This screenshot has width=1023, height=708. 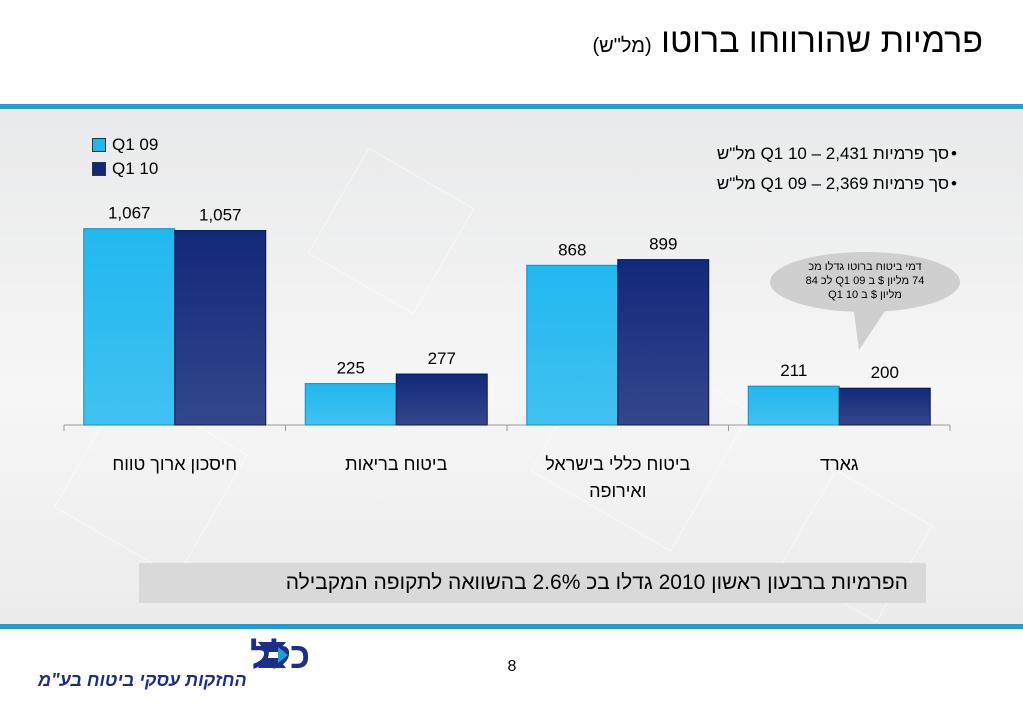 I want to click on legend-label-q1-09: Q1 09, so click(x=135, y=144).